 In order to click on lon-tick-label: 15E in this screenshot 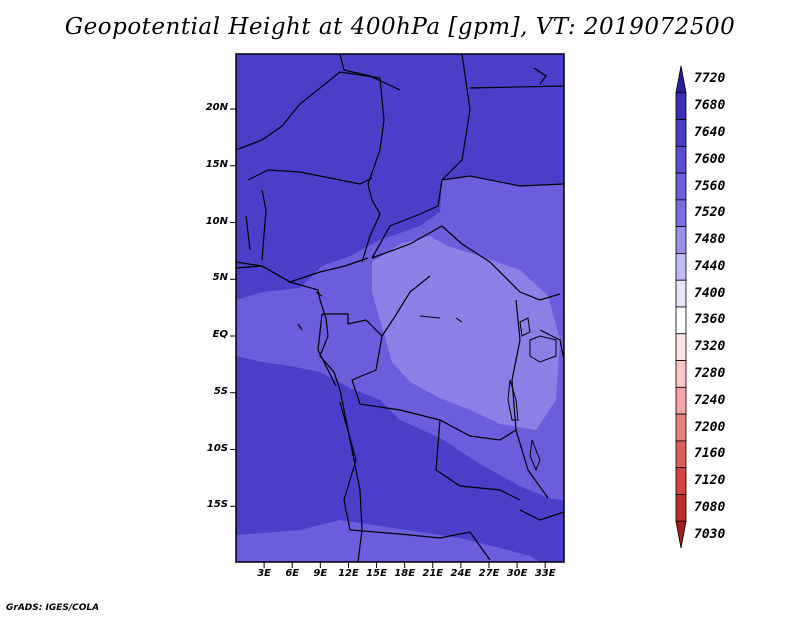, I will do `click(376, 573)`.